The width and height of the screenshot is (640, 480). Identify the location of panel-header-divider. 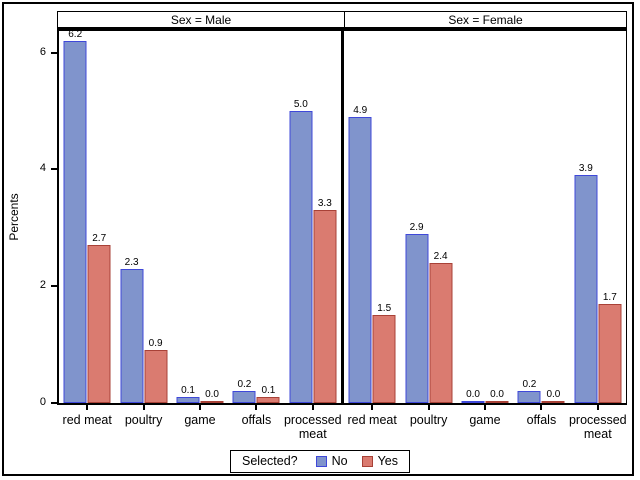
(344, 19).